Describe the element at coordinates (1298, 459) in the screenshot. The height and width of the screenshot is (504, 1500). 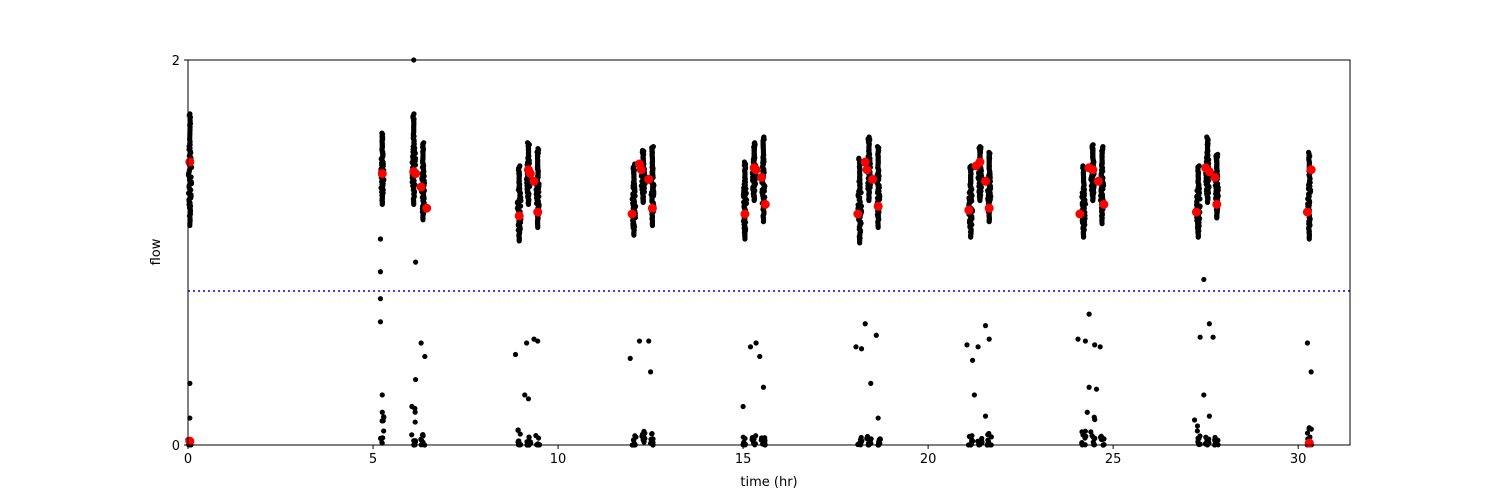
I see `x-tick-label: 30` at that location.